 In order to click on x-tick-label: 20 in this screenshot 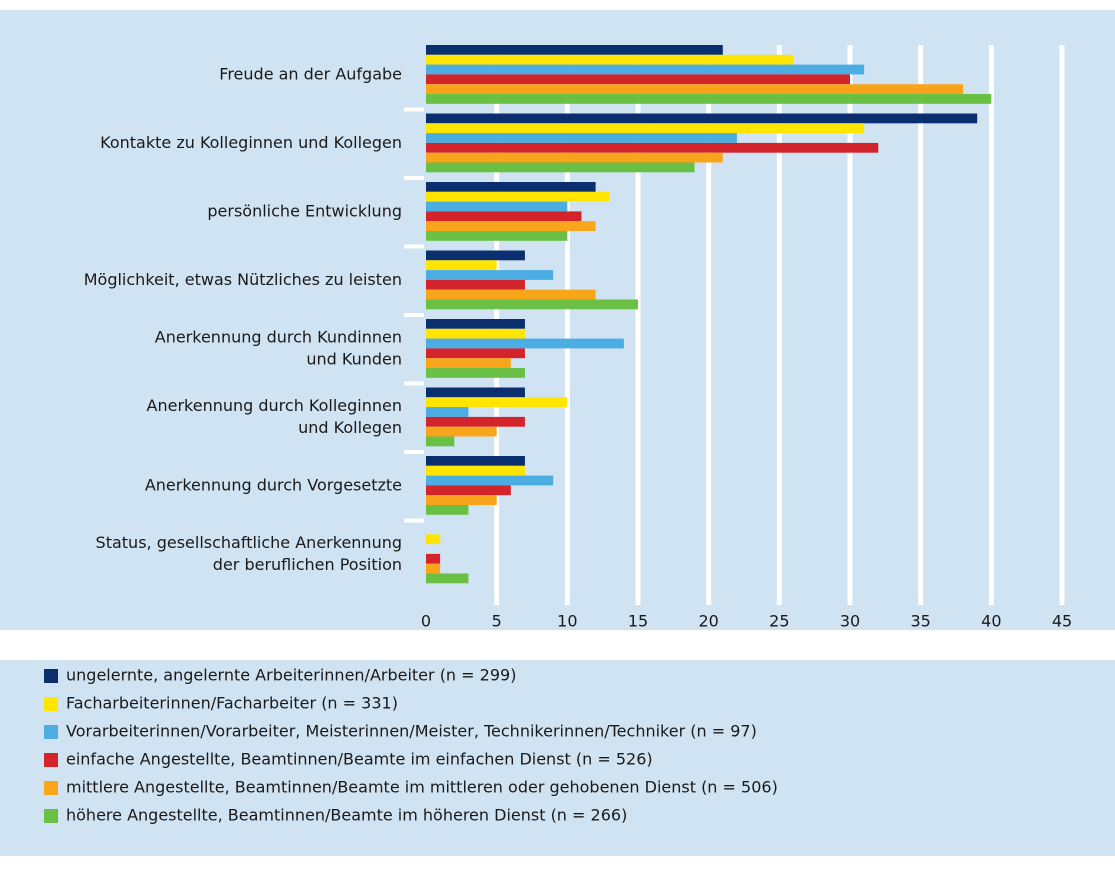, I will do `click(708, 621)`.